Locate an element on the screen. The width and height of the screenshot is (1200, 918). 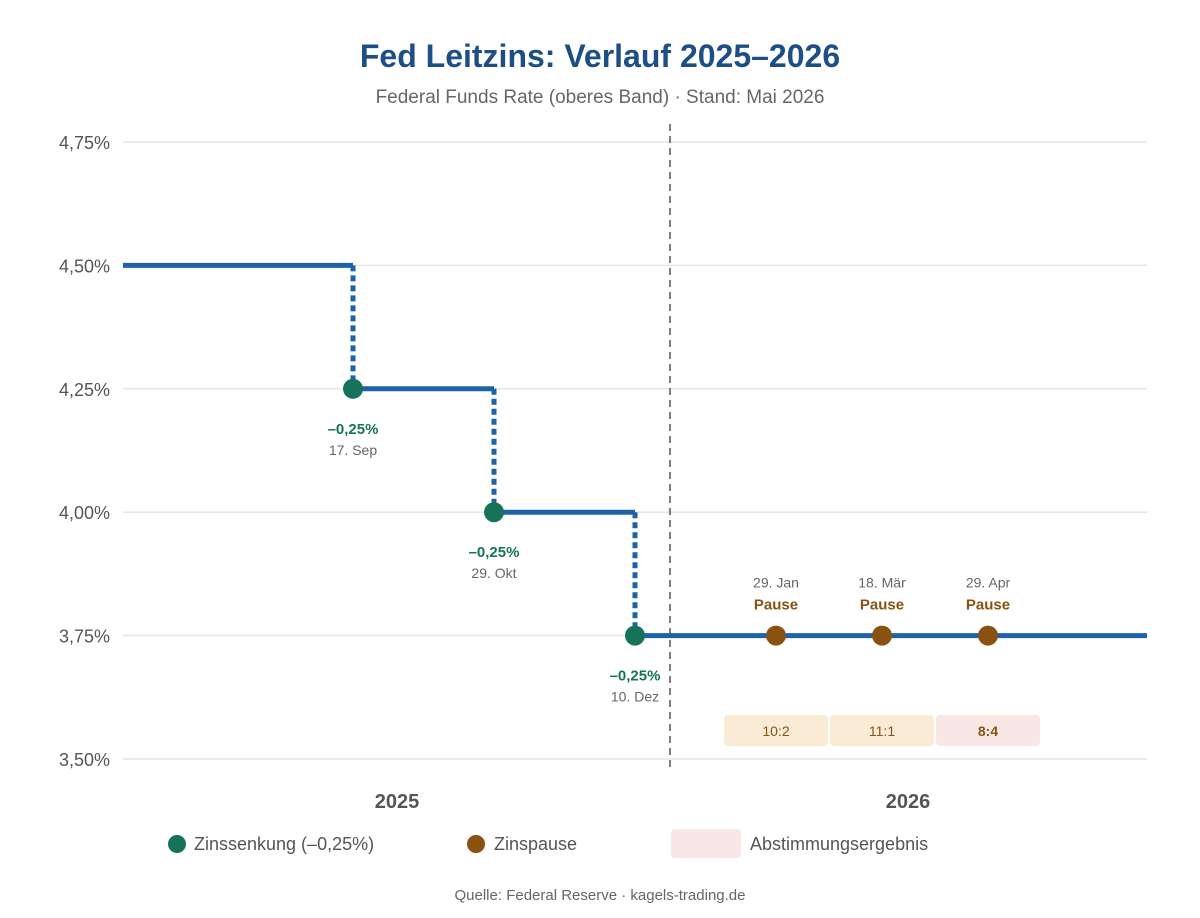
vote-label: 10:2 is located at coordinates (775, 731).